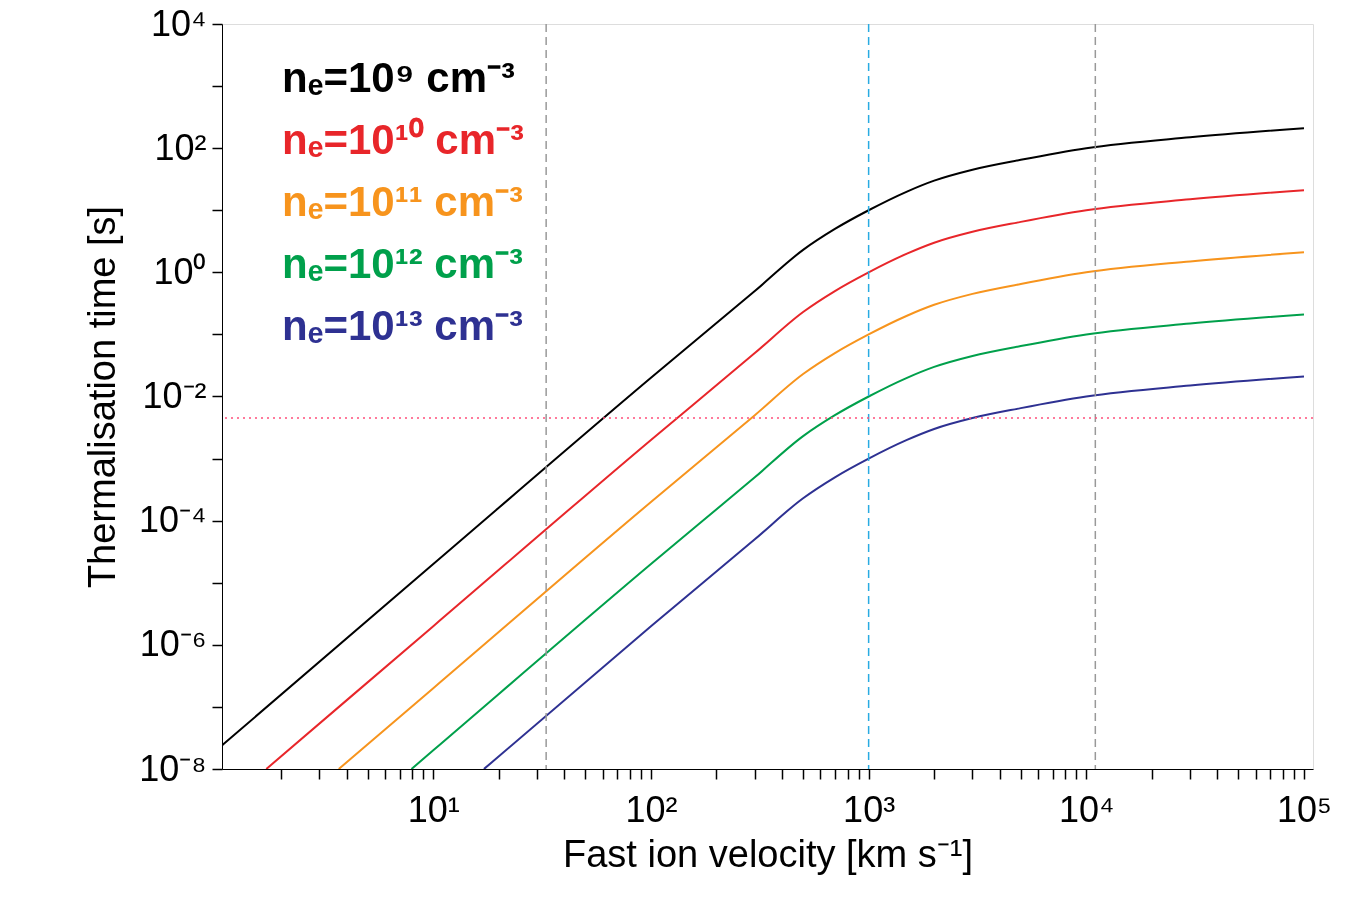  What do you see at coordinates (180, 271) in the screenshot?
I see `y-tick-label: 10⁰` at bounding box center [180, 271].